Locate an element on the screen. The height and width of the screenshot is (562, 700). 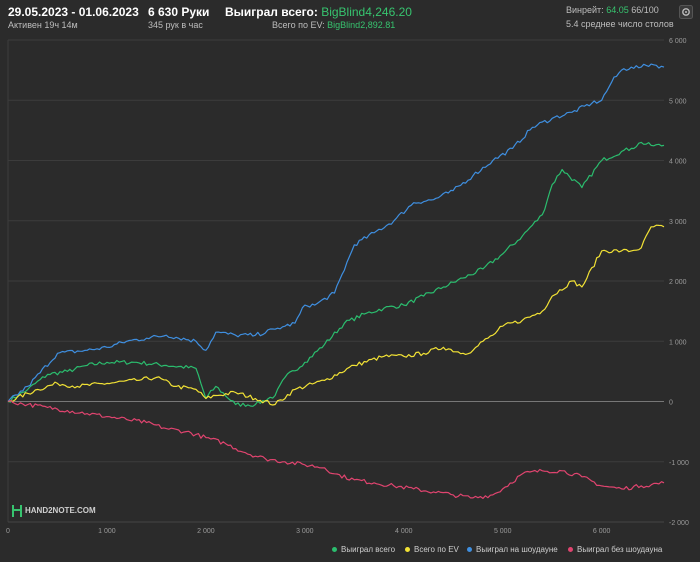
y-tick-label: 6 000 is located at coordinates (678, 41).